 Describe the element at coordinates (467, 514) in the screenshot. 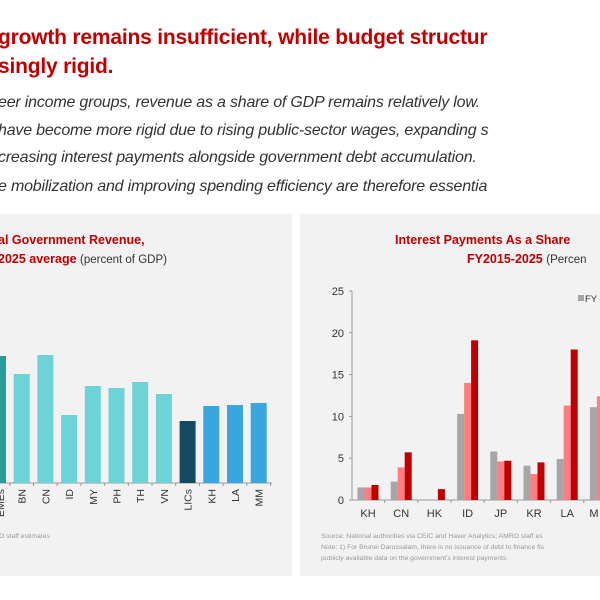

I see `interest-x-label-id: ID` at that location.